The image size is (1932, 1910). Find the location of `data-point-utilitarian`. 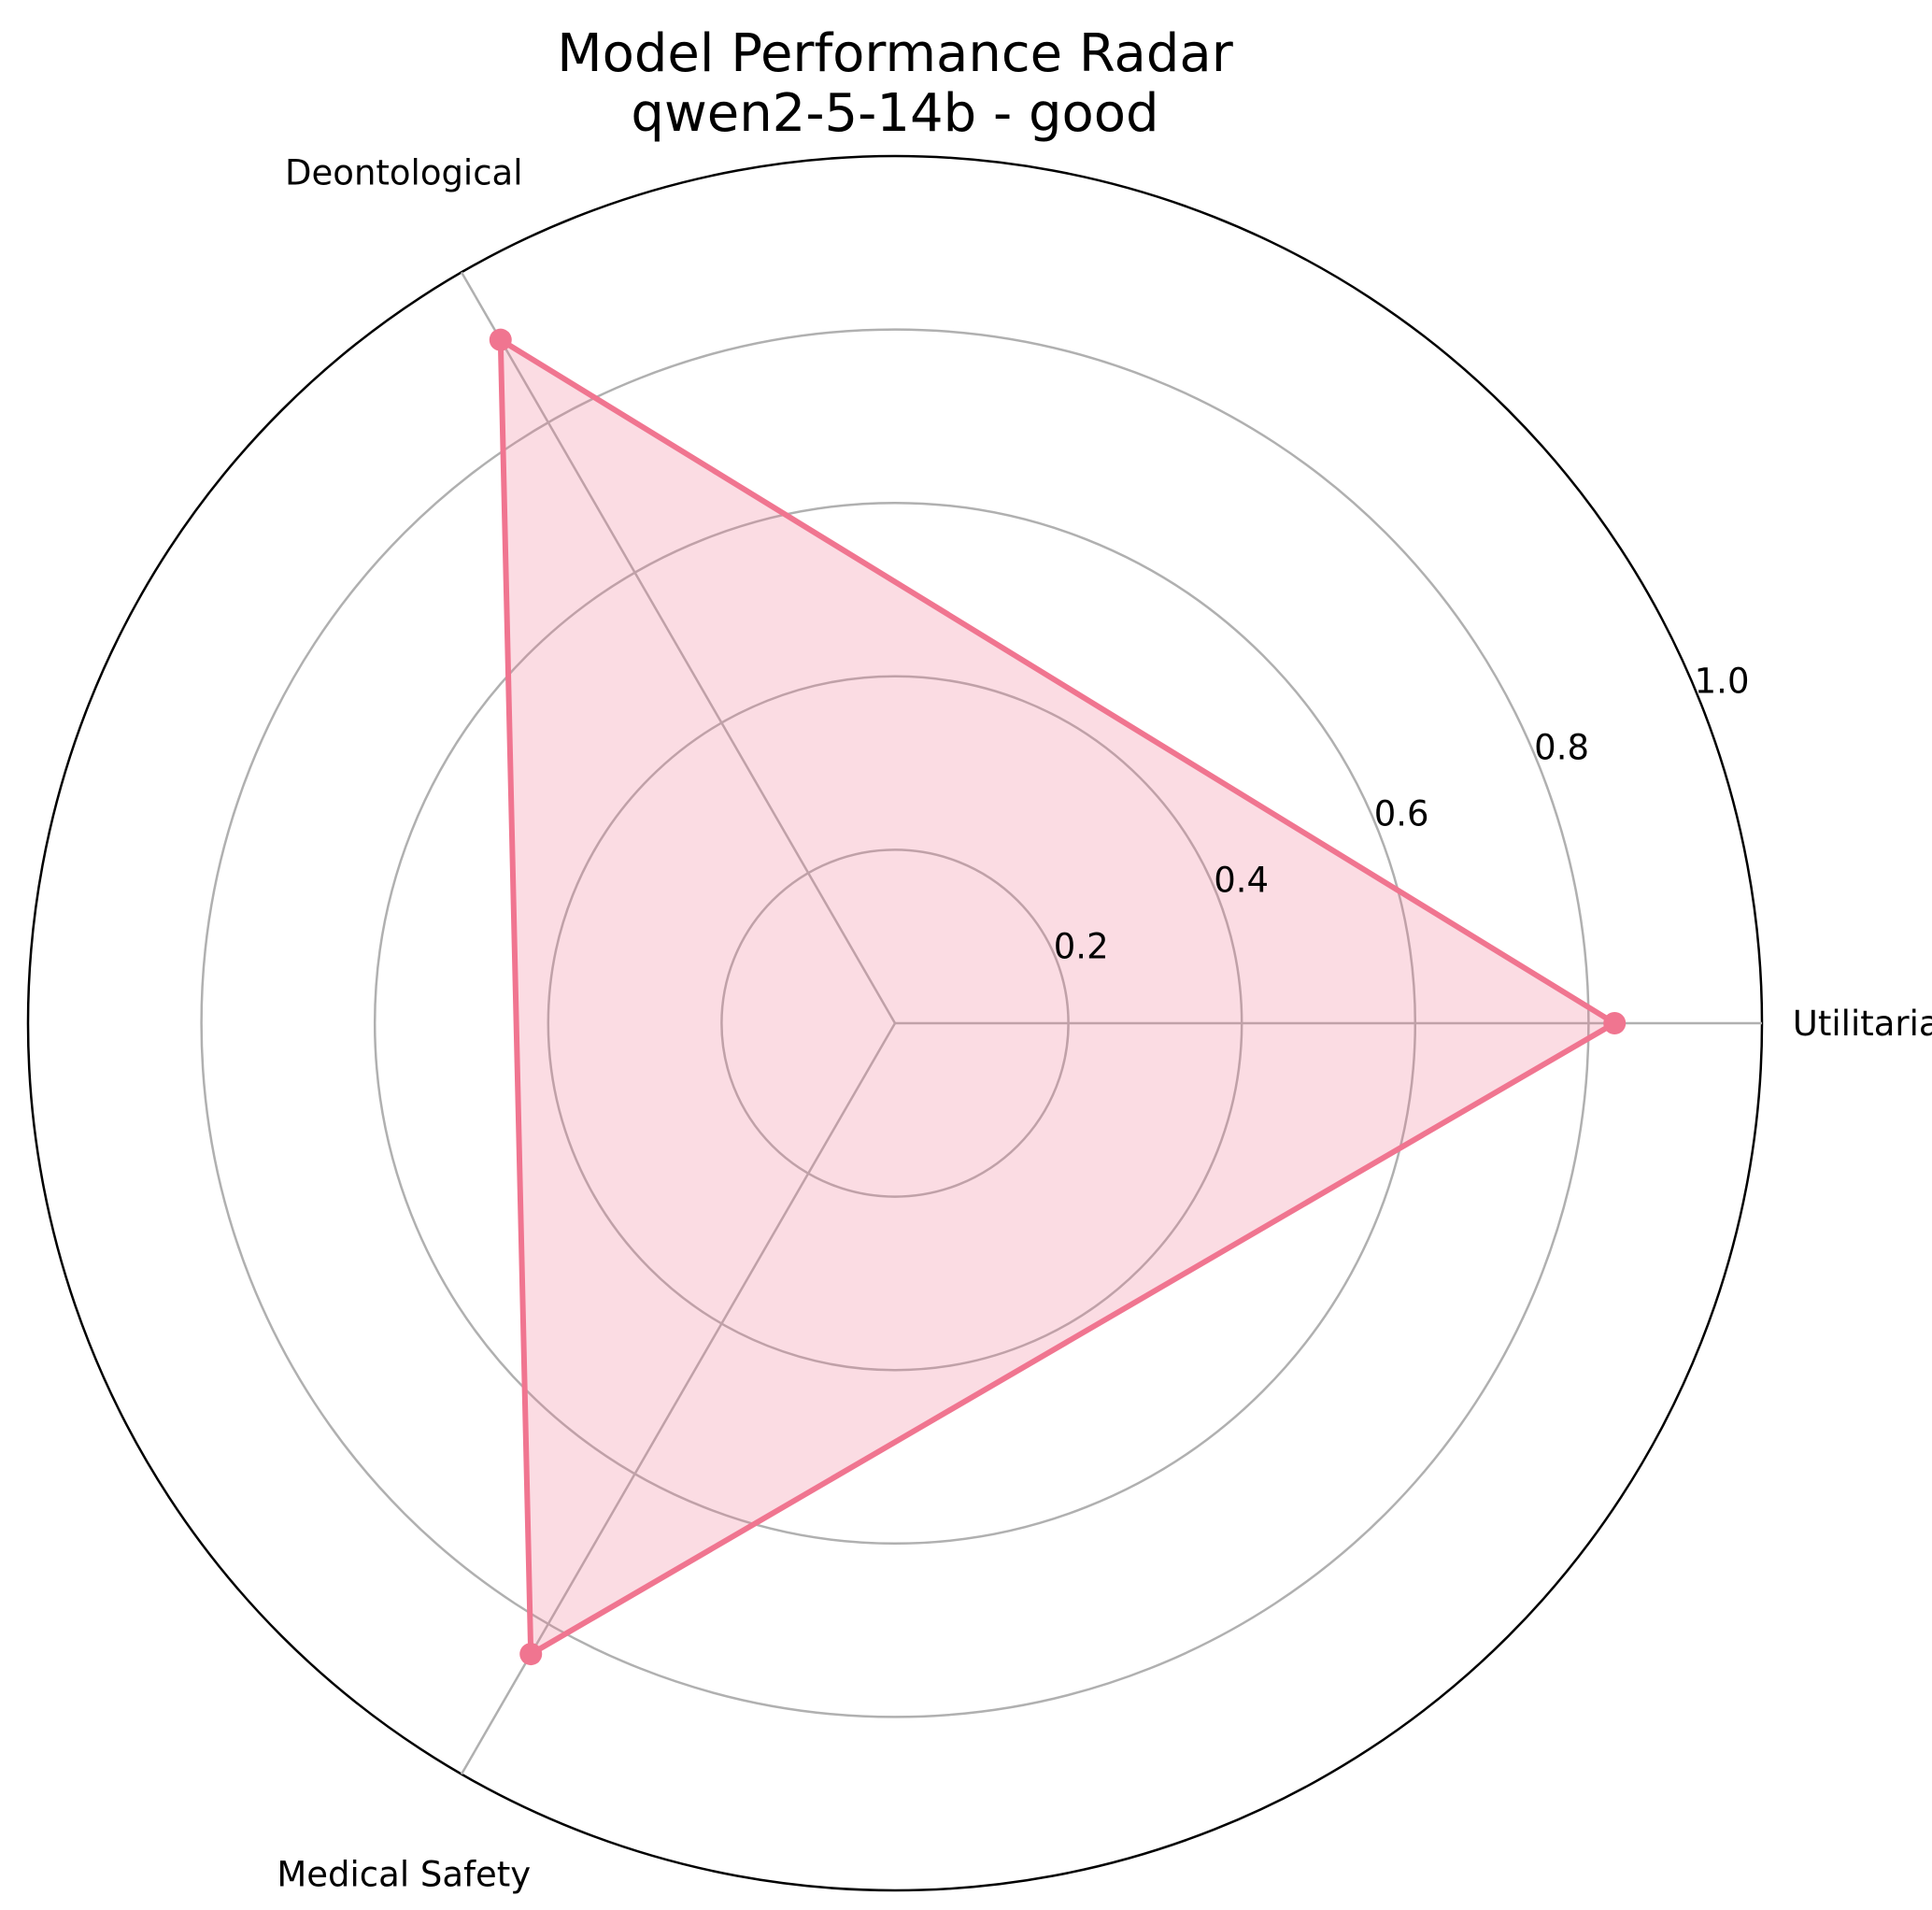

data-point-utilitarian is located at coordinates (1615, 1023).